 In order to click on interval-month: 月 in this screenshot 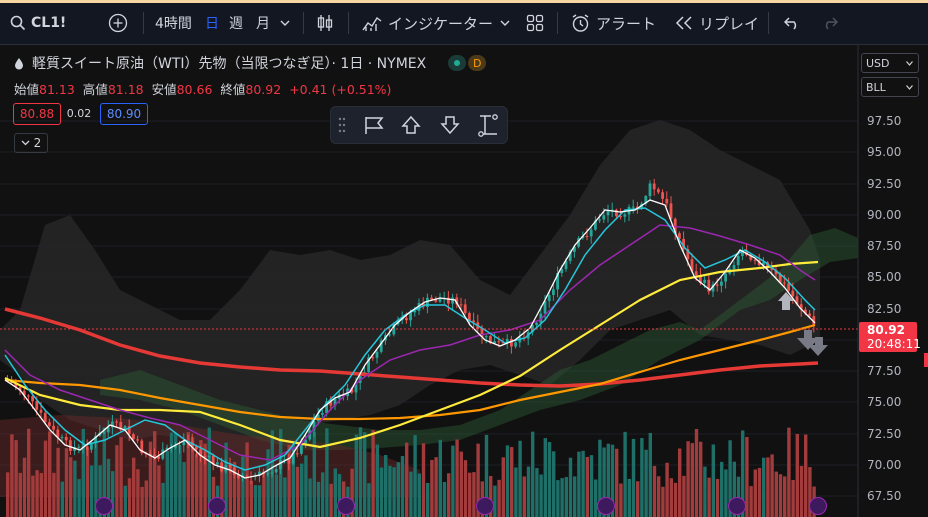, I will do `click(263, 24)`.